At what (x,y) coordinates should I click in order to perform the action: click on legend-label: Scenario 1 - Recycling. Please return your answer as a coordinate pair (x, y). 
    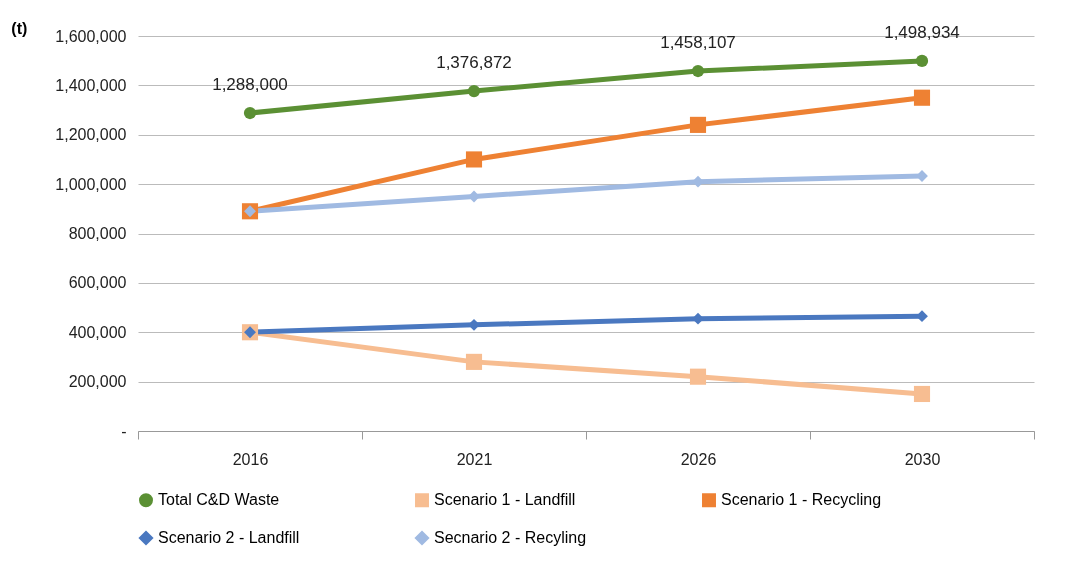
    Looking at the image, I should click on (801, 500).